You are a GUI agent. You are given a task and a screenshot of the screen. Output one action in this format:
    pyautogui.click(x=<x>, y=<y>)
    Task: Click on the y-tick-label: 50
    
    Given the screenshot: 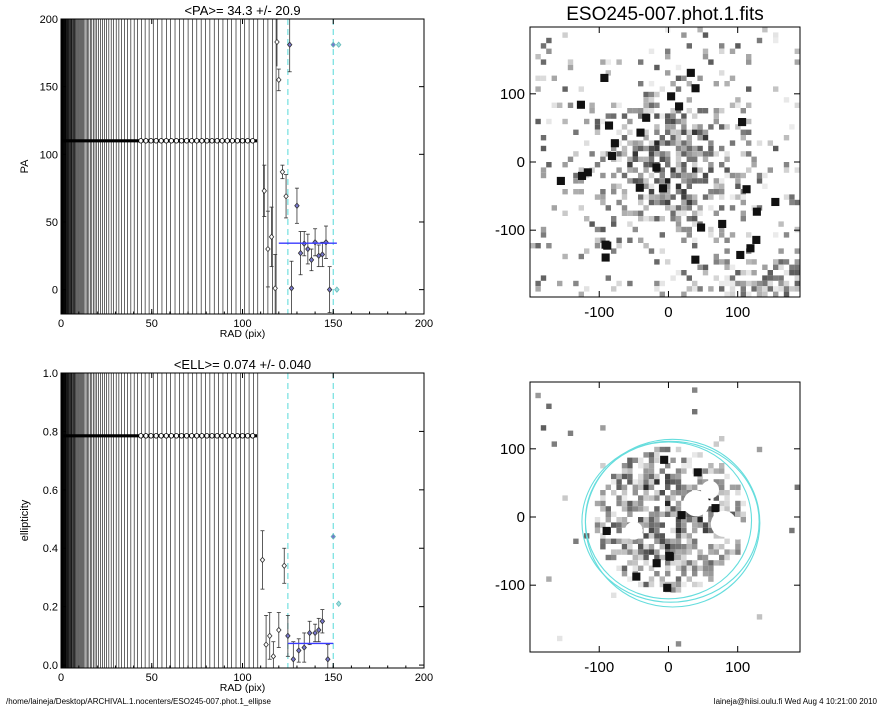 What is the action you would take?
    pyautogui.click(x=52, y=223)
    